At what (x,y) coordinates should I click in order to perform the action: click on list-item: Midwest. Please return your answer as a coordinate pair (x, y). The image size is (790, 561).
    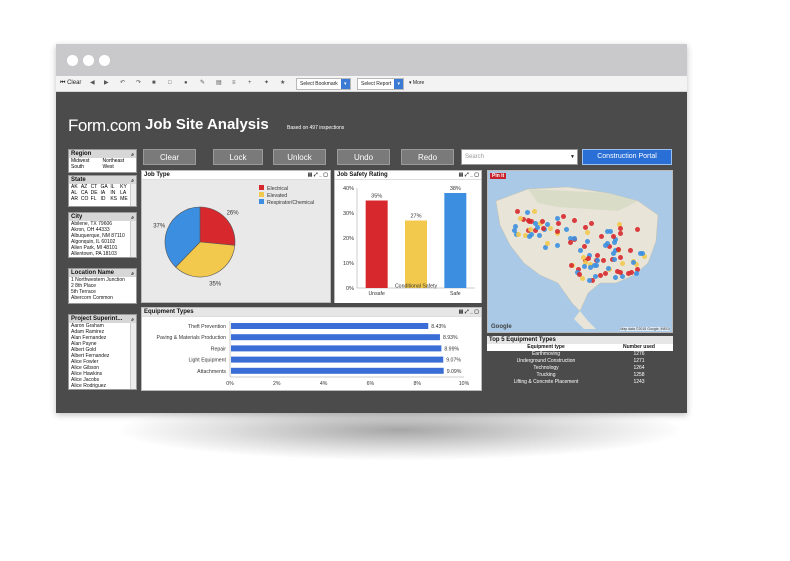
    Looking at the image, I should click on (80, 161).